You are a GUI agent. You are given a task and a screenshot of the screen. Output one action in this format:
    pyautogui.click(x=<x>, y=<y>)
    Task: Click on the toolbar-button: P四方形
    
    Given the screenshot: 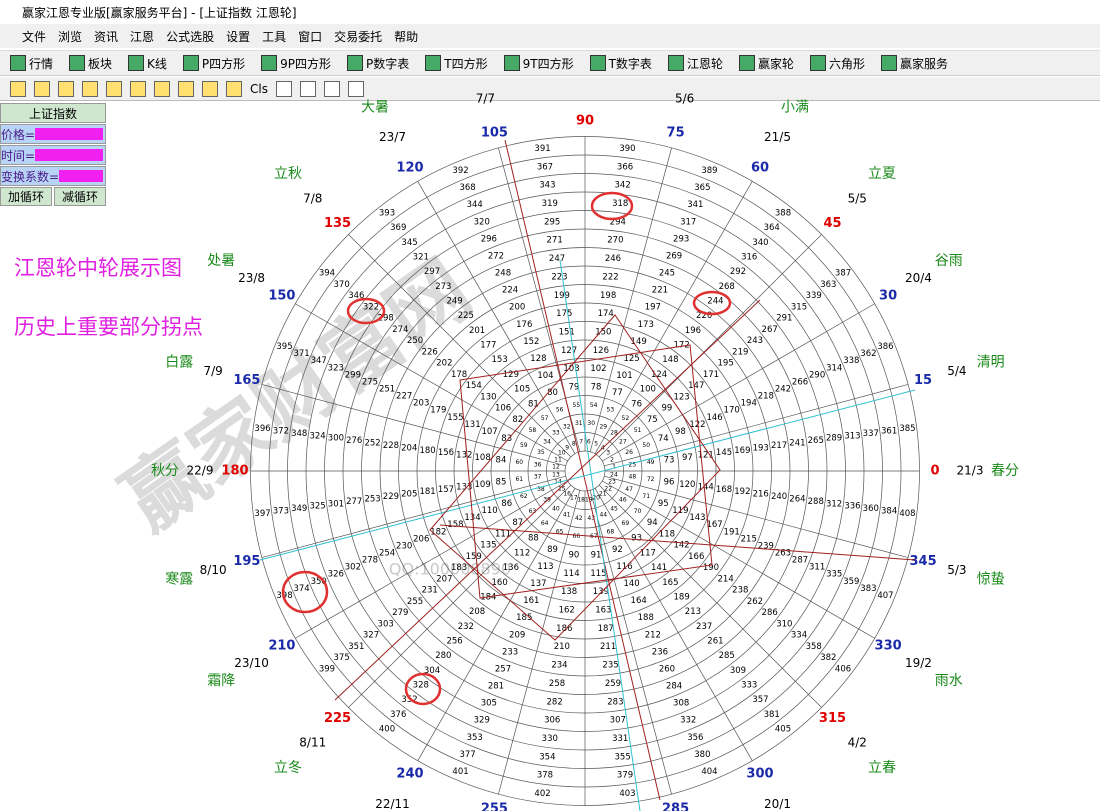 What is the action you would take?
    pyautogui.click(x=216, y=63)
    